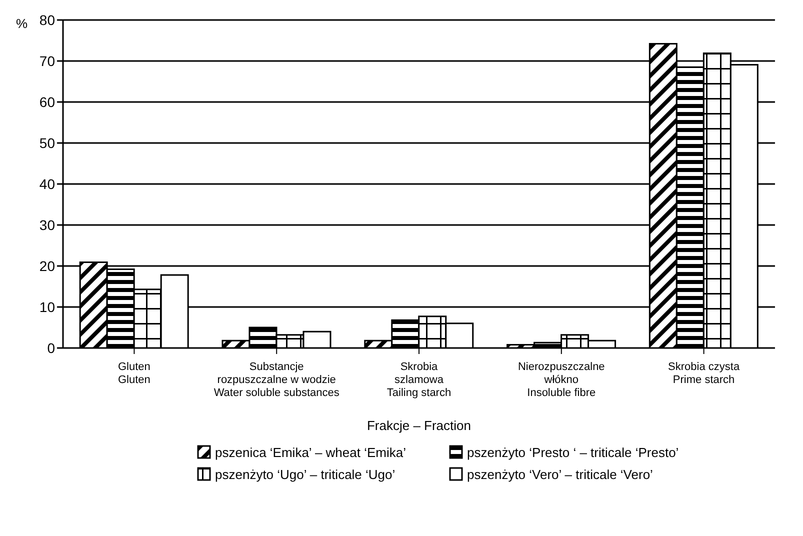  I want to click on y-tick-label: 40, so click(47, 184).